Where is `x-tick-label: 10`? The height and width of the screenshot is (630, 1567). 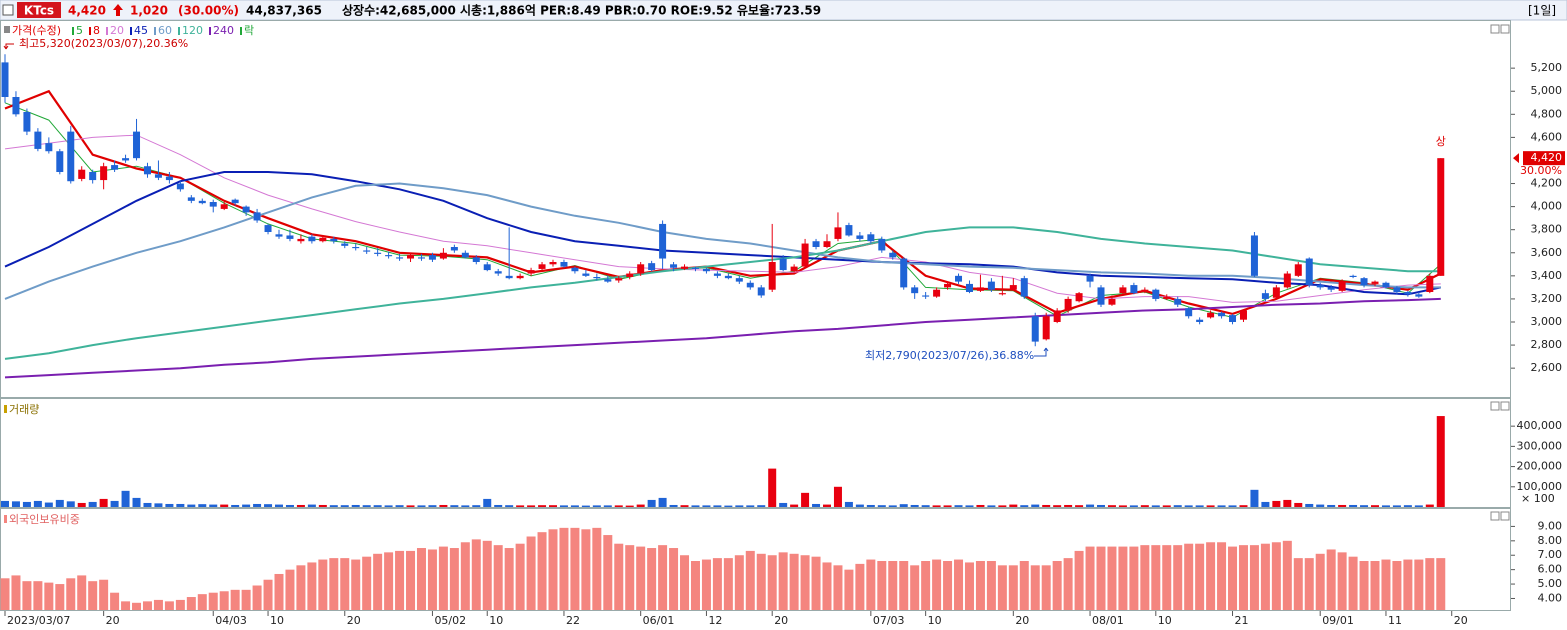
x-tick-label: 10 is located at coordinates (1165, 620).